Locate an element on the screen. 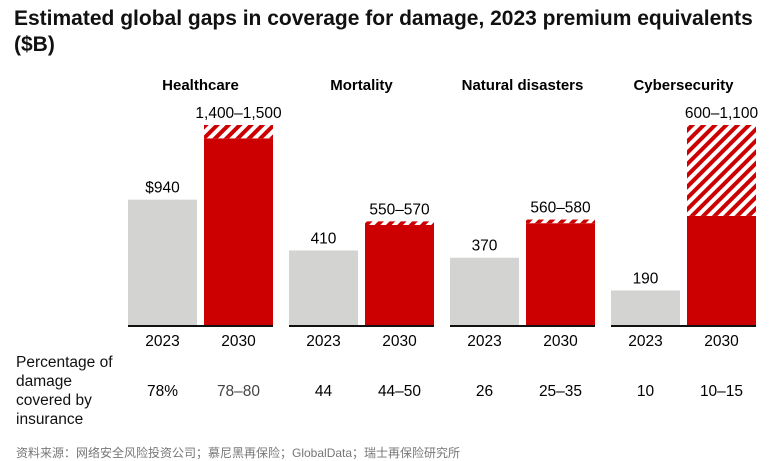 This screenshot has width=770, height=461. bar-2030-range-cybersecurity is located at coordinates (721, 170).